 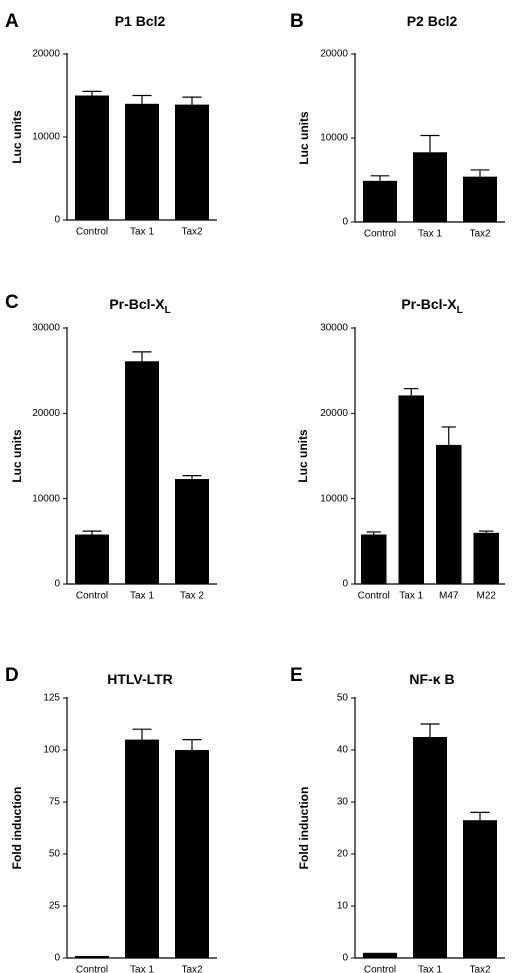 What do you see at coordinates (449, 596) in the screenshot?
I see `x-category-label: M47` at bounding box center [449, 596].